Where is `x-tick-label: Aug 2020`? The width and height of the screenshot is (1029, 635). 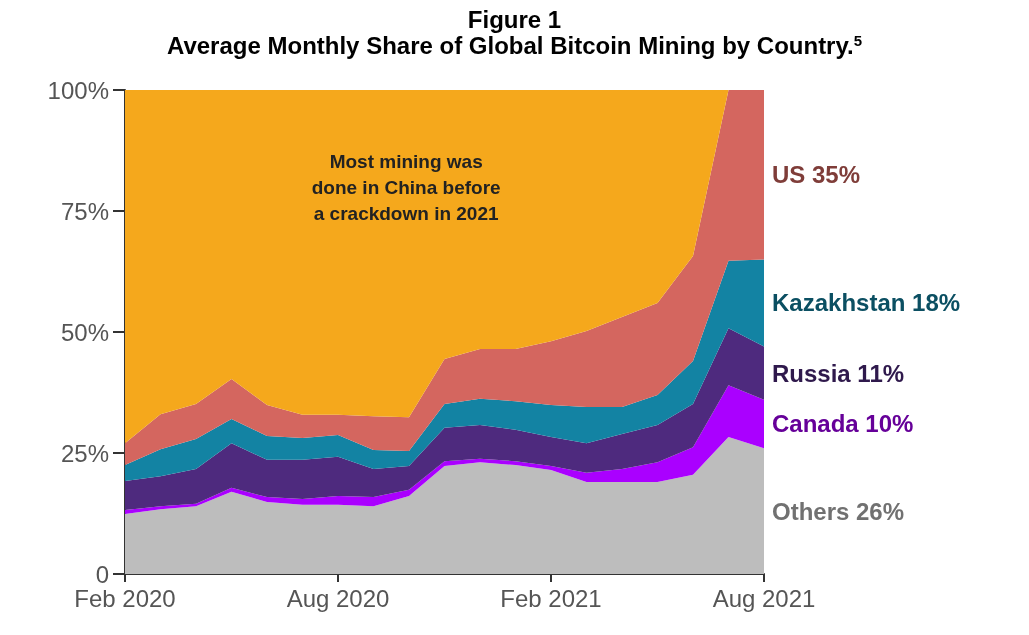
x-tick-label: Aug 2020 is located at coordinates (338, 598).